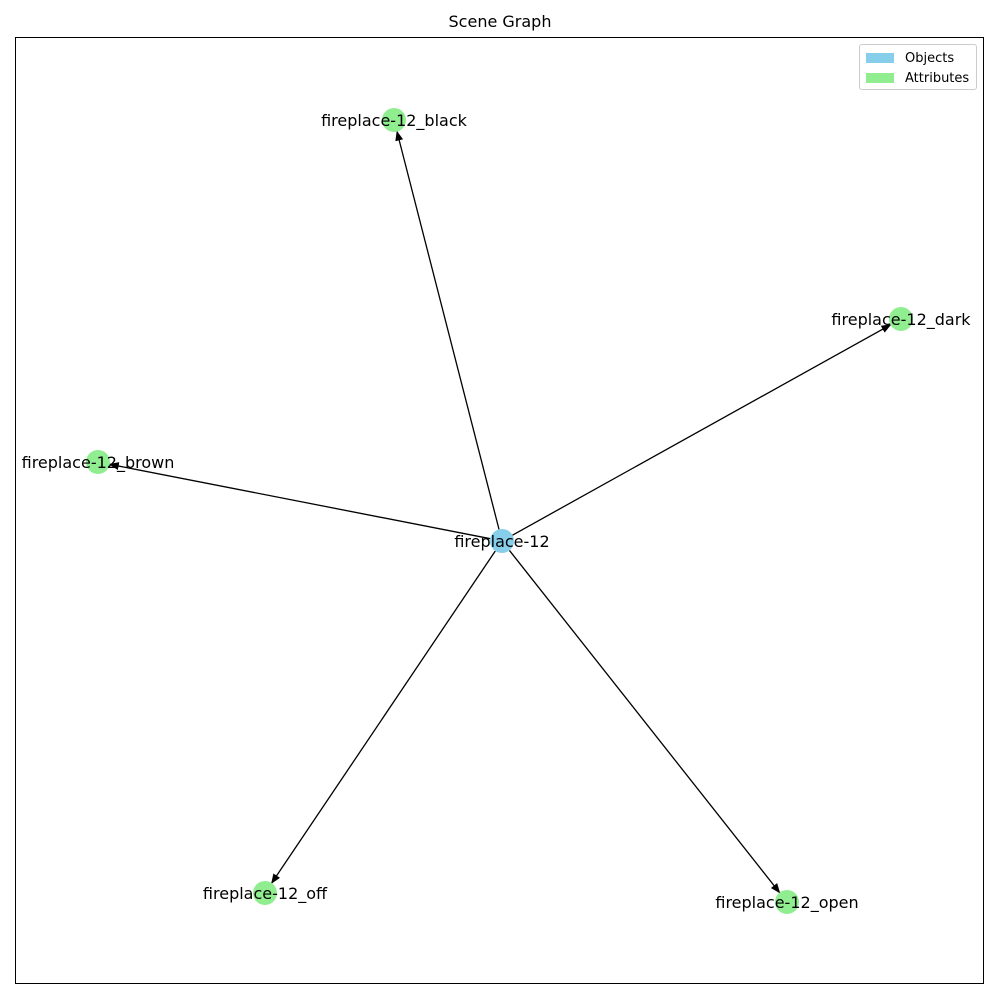 This screenshot has width=1000, height=1000. I want to click on legend: Objects Attributes, so click(918, 67).